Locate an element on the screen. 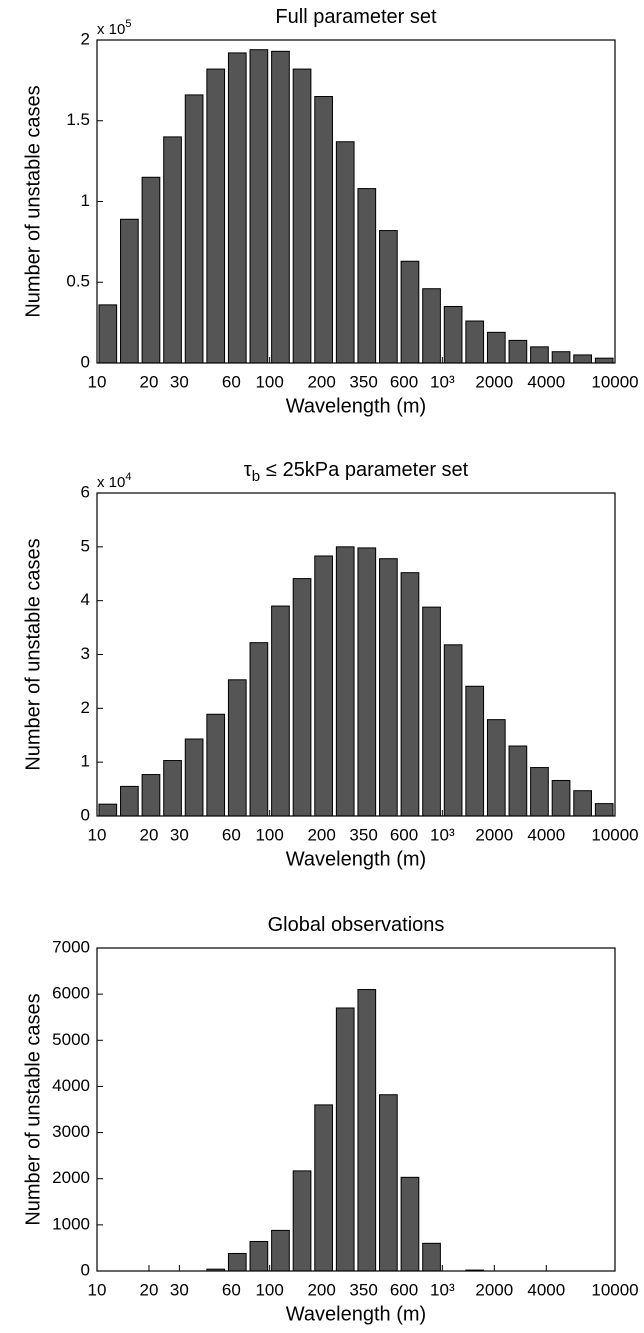 The height and width of the screenshot is (1333, 644). axis-multiplier: x 105 is located at coordinates (114, 28).